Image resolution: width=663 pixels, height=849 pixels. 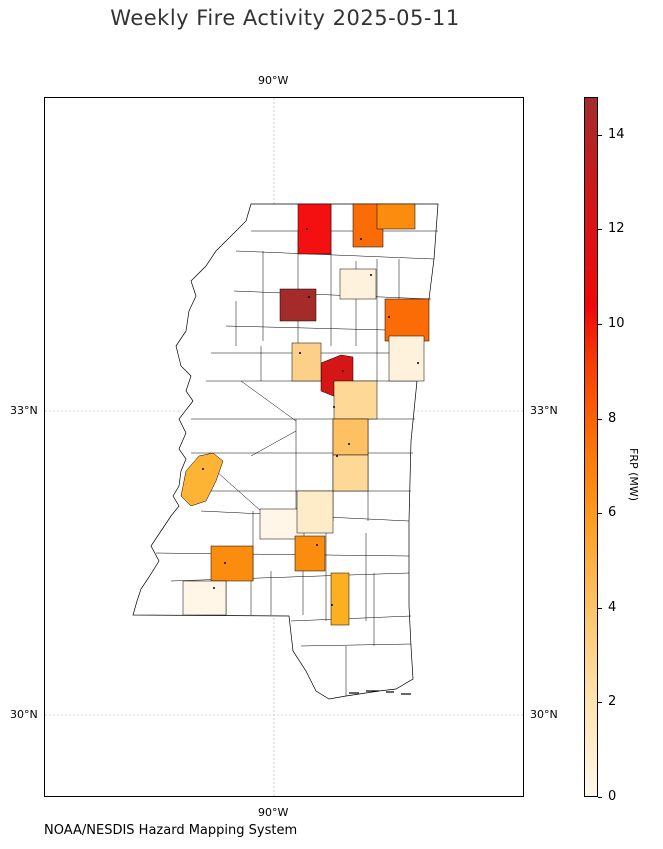 I want to click on colorbar-label: FRP (MW), so click(x=633, y=475).